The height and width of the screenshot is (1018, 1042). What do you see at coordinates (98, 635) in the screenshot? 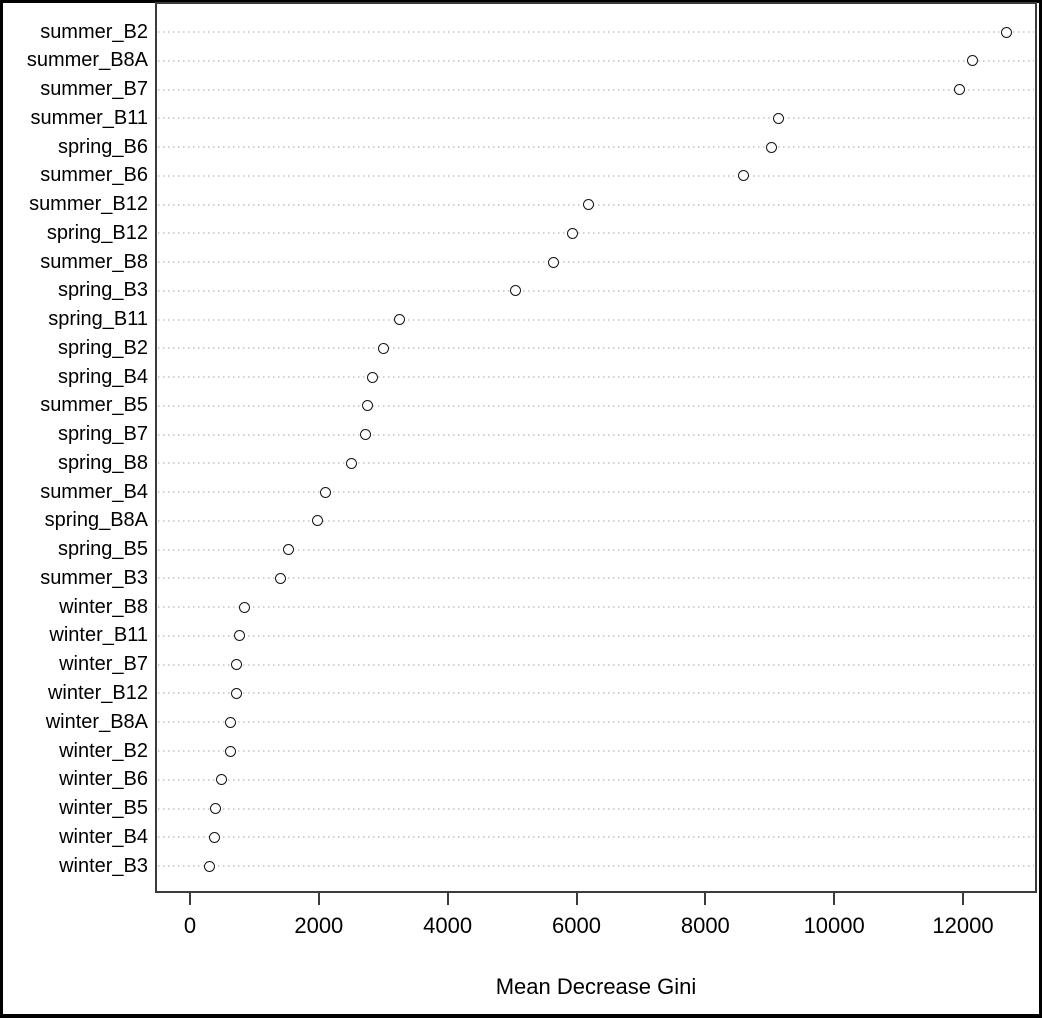
I see `y-axis-label: winter_B11` at bounding box center [98, 635].